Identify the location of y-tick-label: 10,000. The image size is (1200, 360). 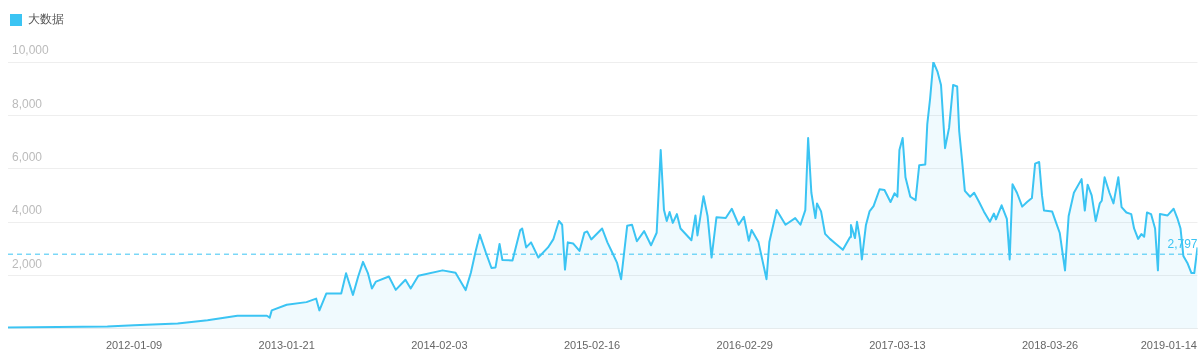
(31, 50).